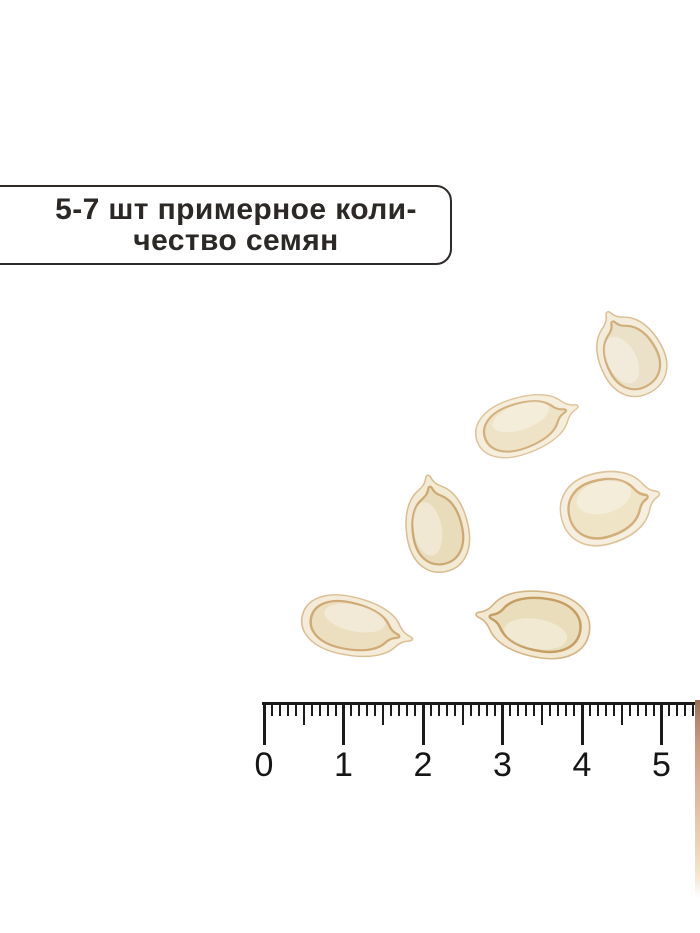 The image size is (700, 933). Describe the element at coordinates (582, 765) in the screenshot. I see `ruler-number-4: 4` at that location.